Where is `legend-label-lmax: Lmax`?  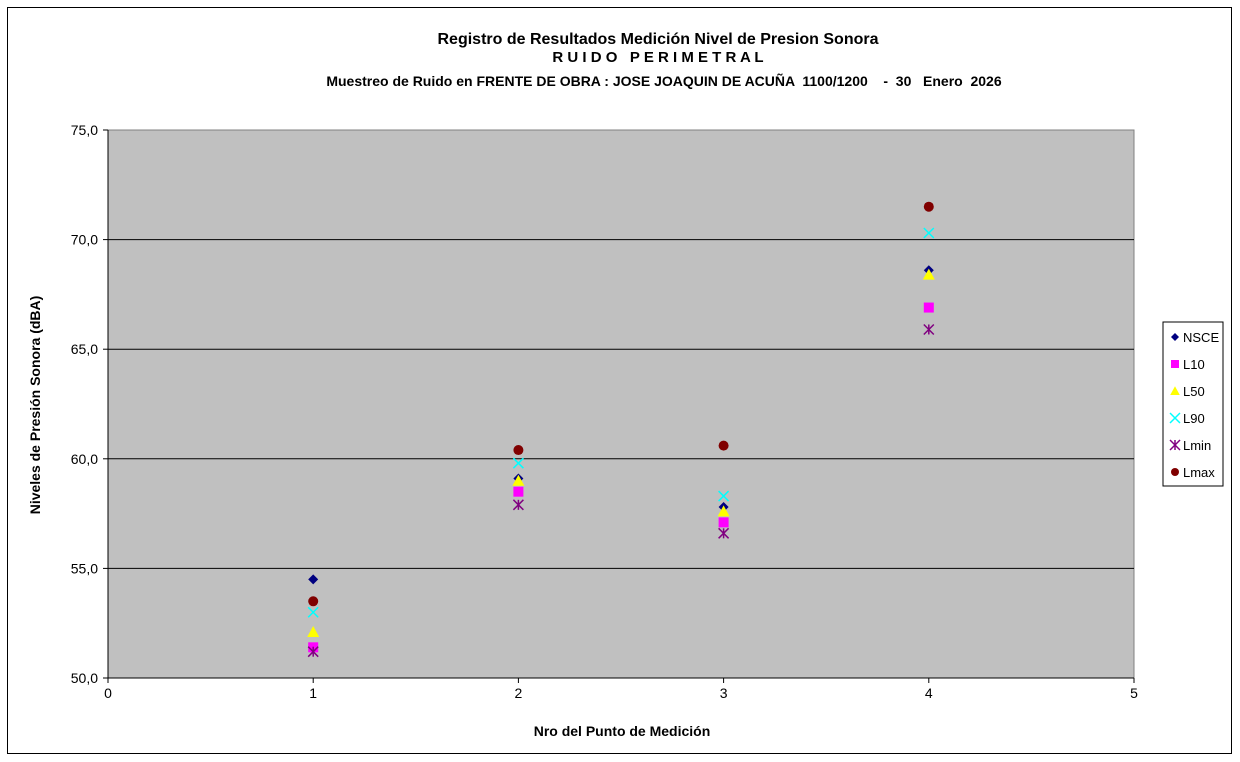
legend-label-lmax: Lmax is located at coordinates (1199, 472).